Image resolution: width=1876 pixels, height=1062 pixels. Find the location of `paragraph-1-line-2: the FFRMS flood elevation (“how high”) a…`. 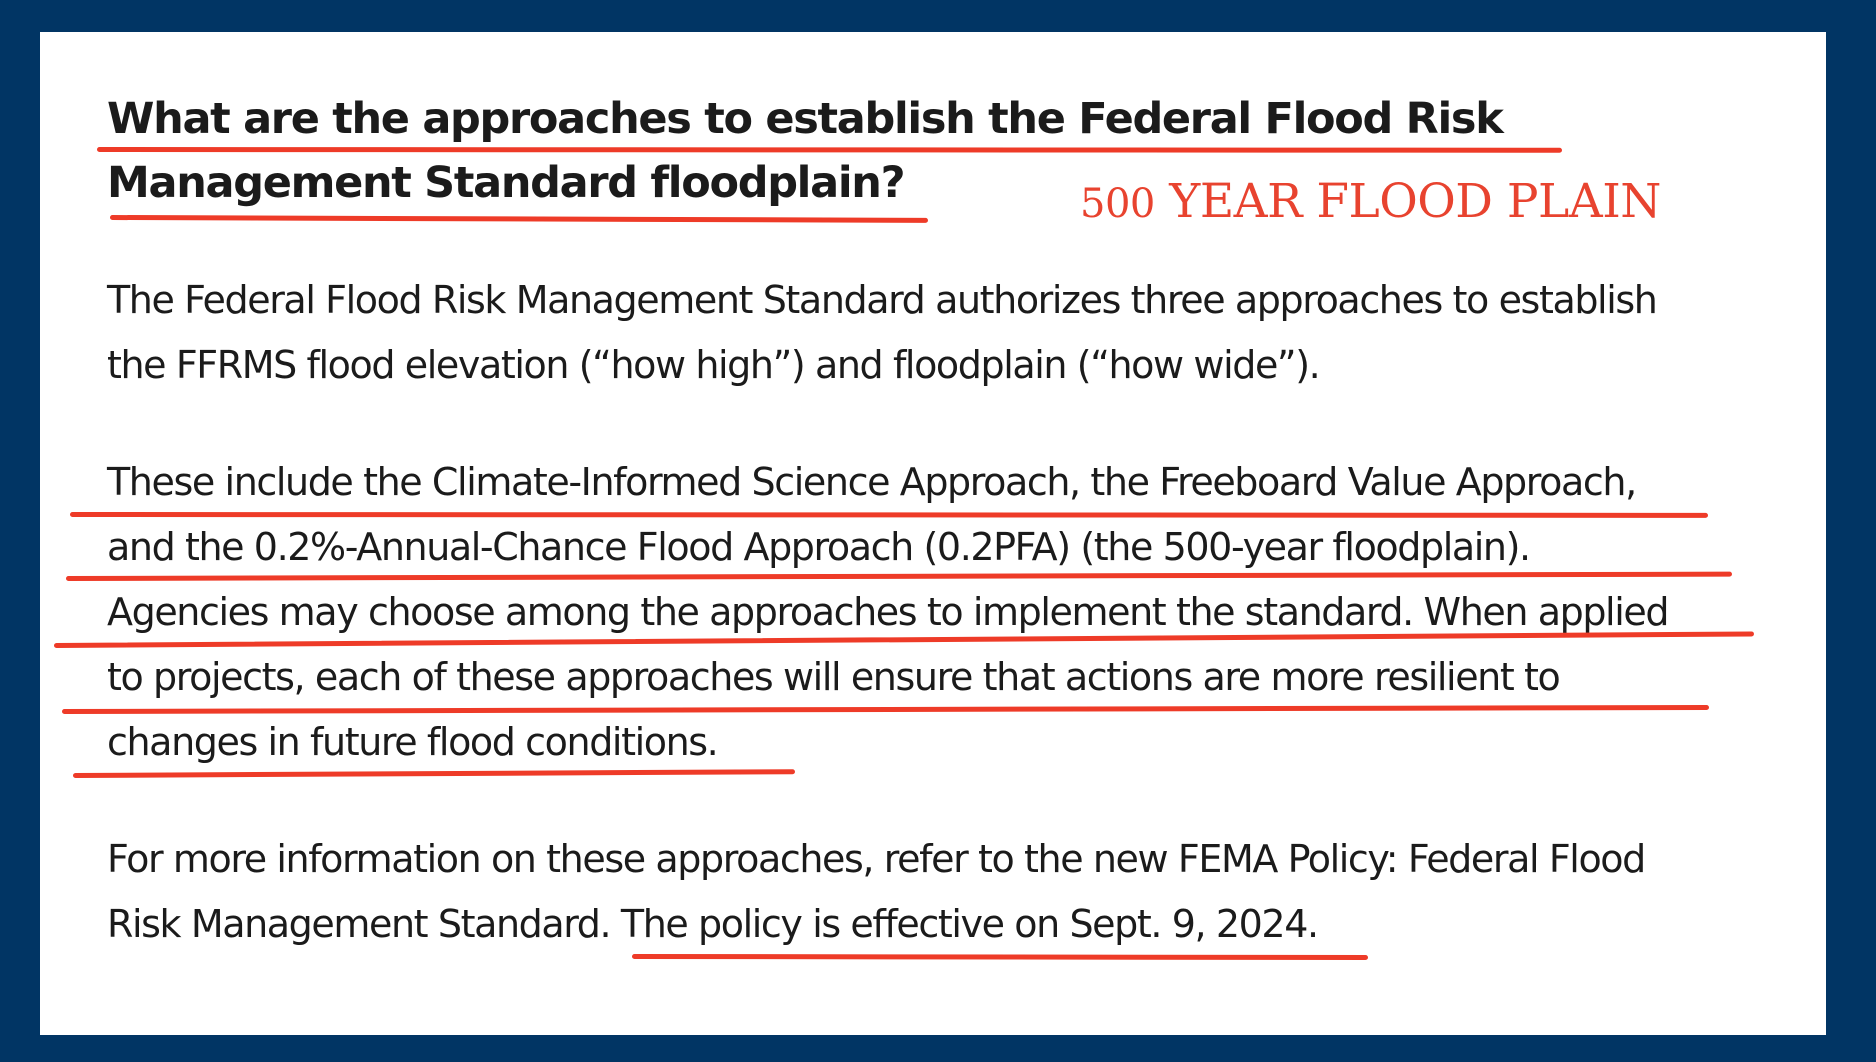

paragraph-1-line-2: the FFRMS flood elevation (“how high”) a… is located at coordinates (714, 365).